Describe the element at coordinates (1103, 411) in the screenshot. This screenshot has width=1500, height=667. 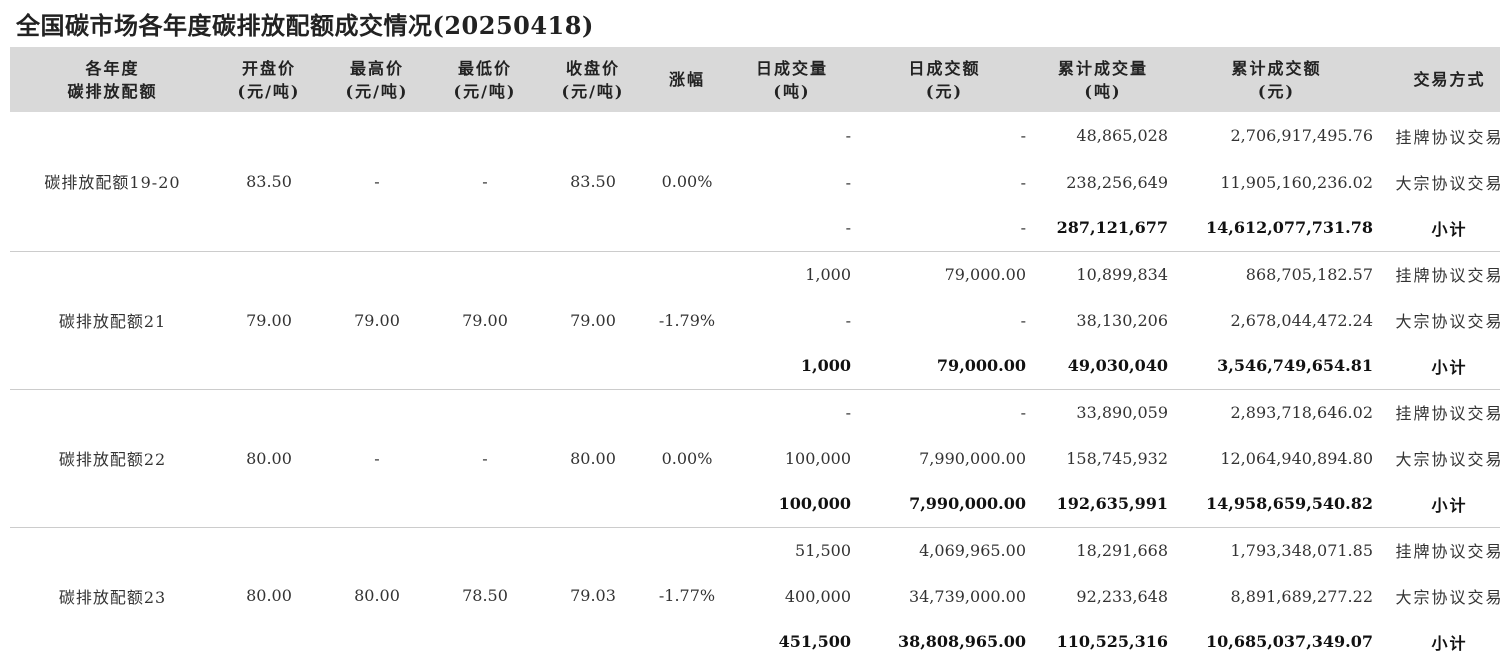
I see `cum-volume: 33,890,059` at that location.